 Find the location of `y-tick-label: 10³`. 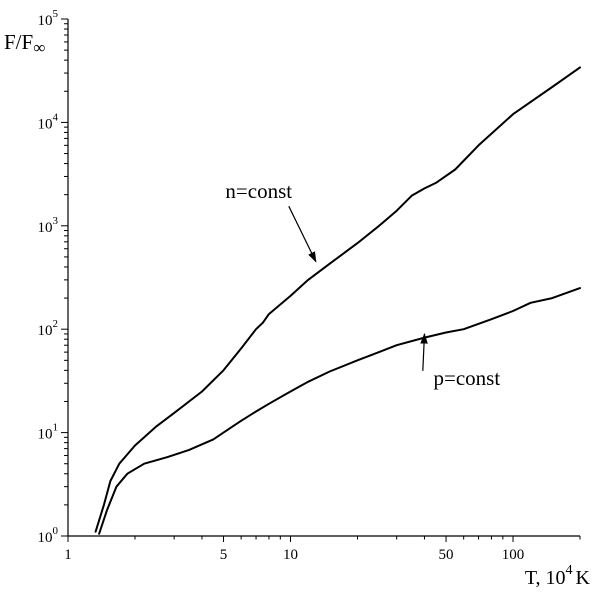

y-tick-label: 10³ is located at coordinates (48, 225).